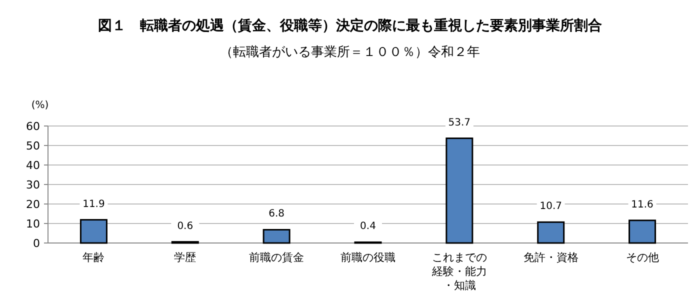 This screenshot has width=700, height=298. I want to click on y-axis-title: (%), so click(40, 105).